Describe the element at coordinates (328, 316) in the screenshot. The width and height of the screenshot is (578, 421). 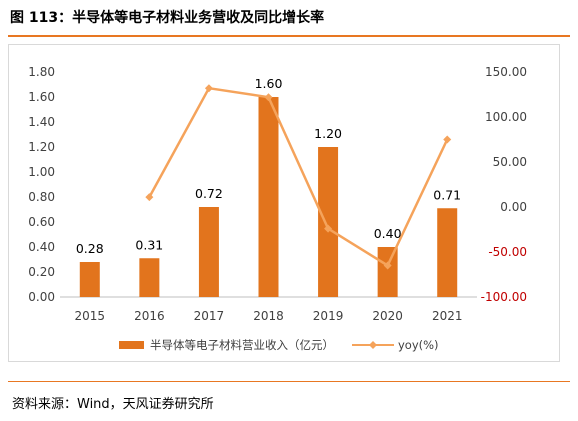
I see `x-axis-tick-label: 2019` at that location.